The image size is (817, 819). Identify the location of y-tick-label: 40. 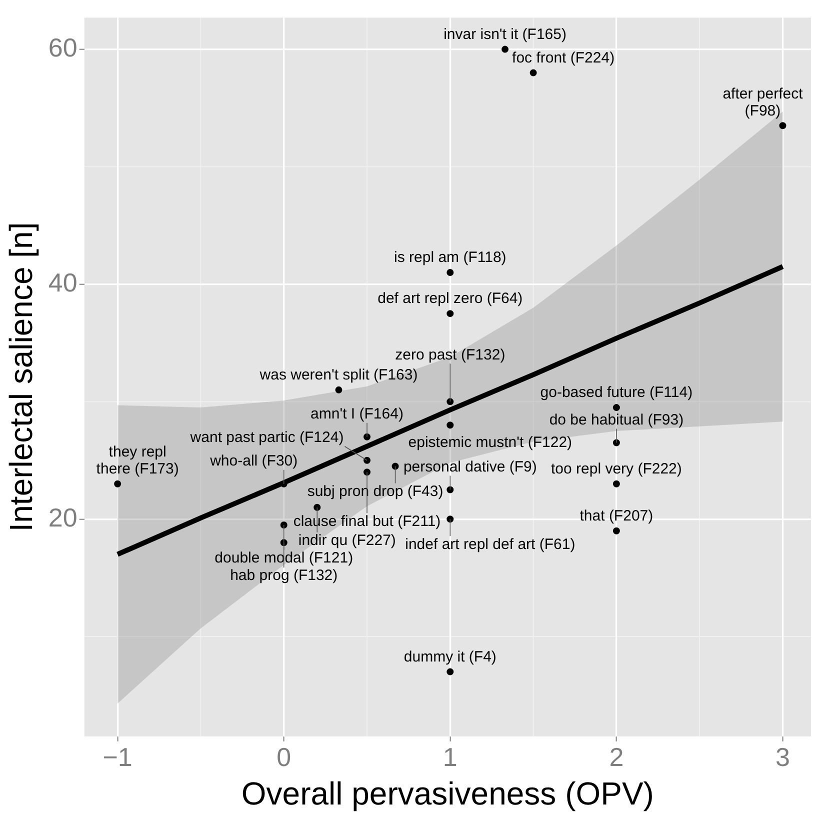
(63, 282).